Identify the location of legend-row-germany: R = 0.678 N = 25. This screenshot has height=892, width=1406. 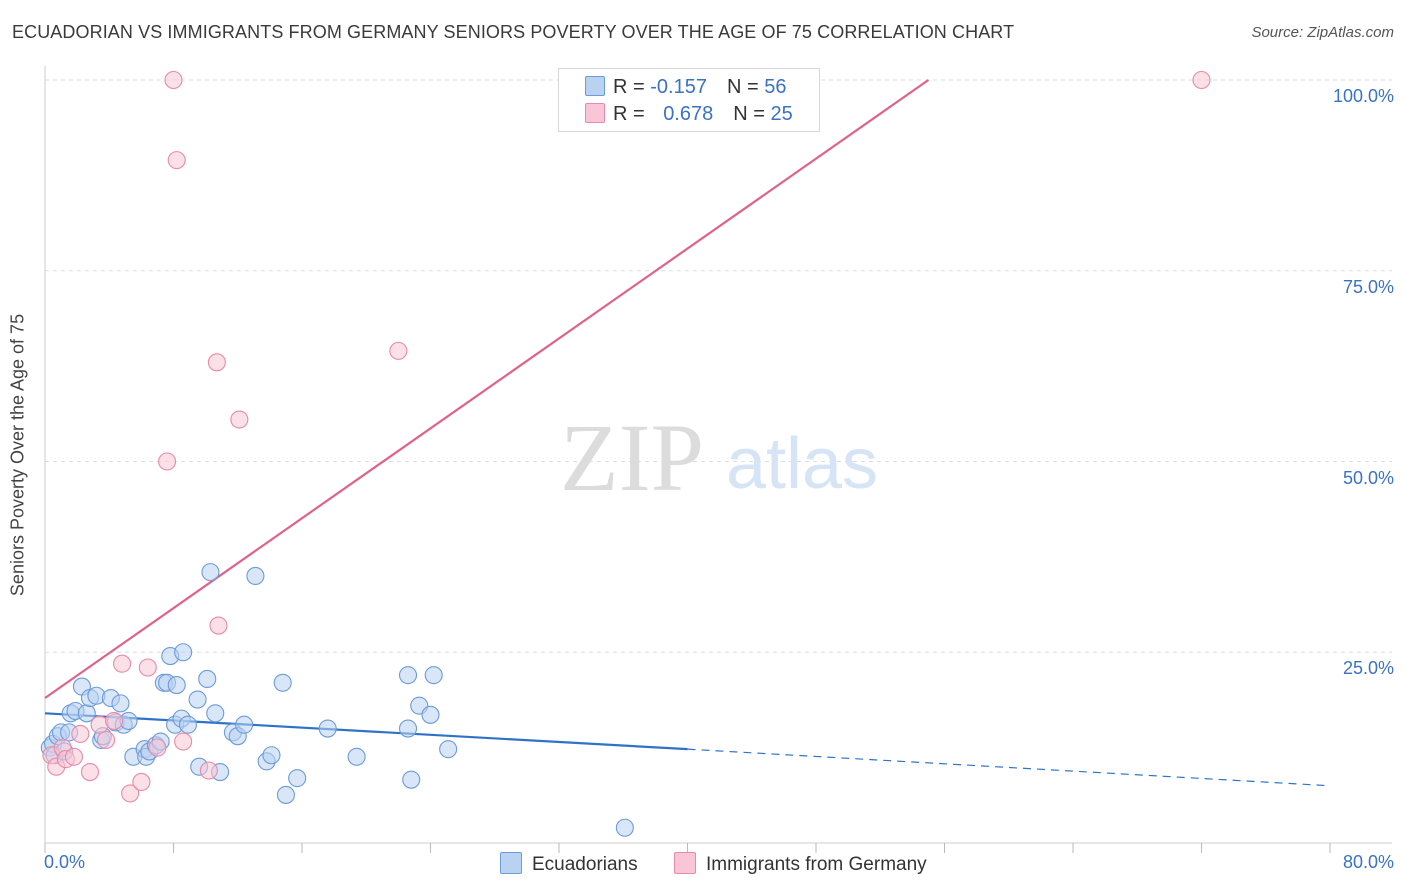
(689, 114).